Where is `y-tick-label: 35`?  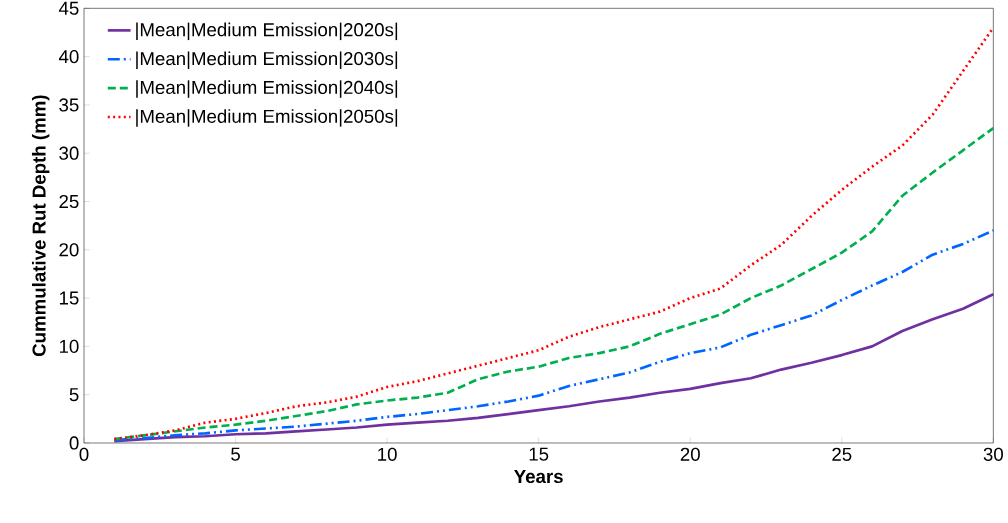 y-tick-label: 35 is located at coordinates (69, 105).